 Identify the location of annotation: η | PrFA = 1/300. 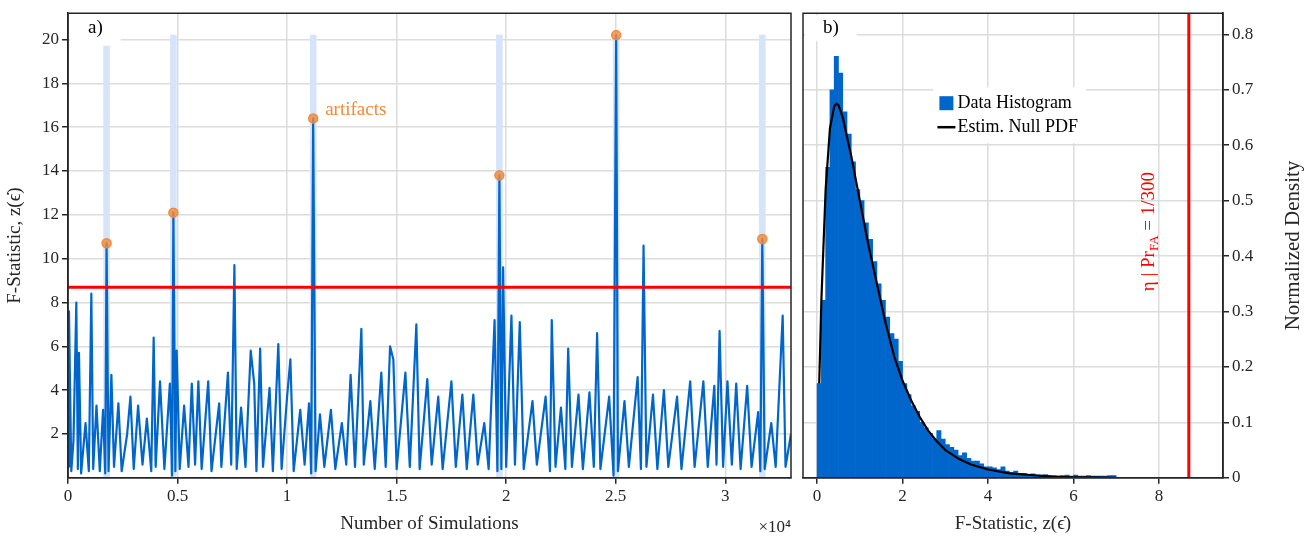
(1148, 231).